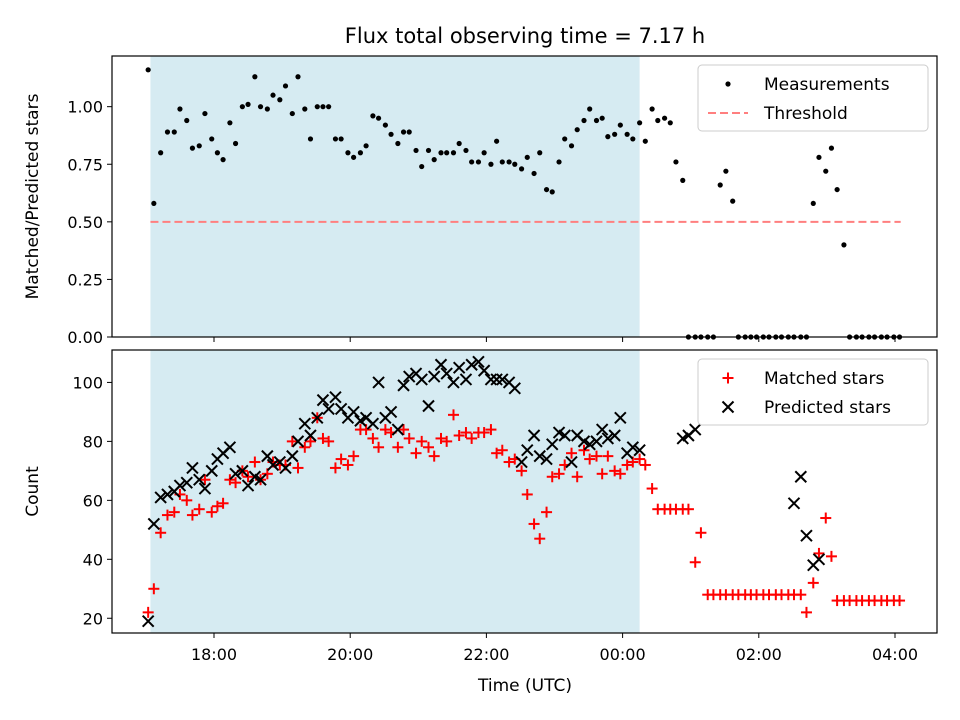 The width and height of the screenshot is (960, 720). What do you see at coordinates (93, 618) in the screenshot?
I see `y-tick-label: 20` at bounding box center [93, 618].